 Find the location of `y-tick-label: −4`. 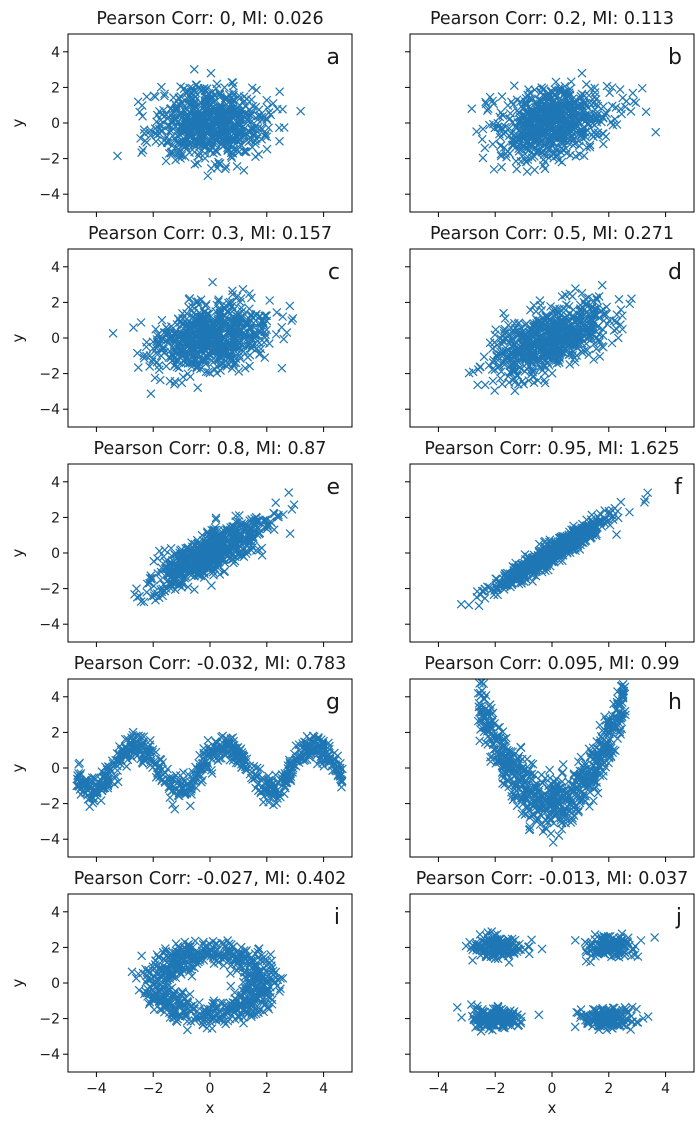

y-tick-label: −4 is located at coordinates (49, 410).